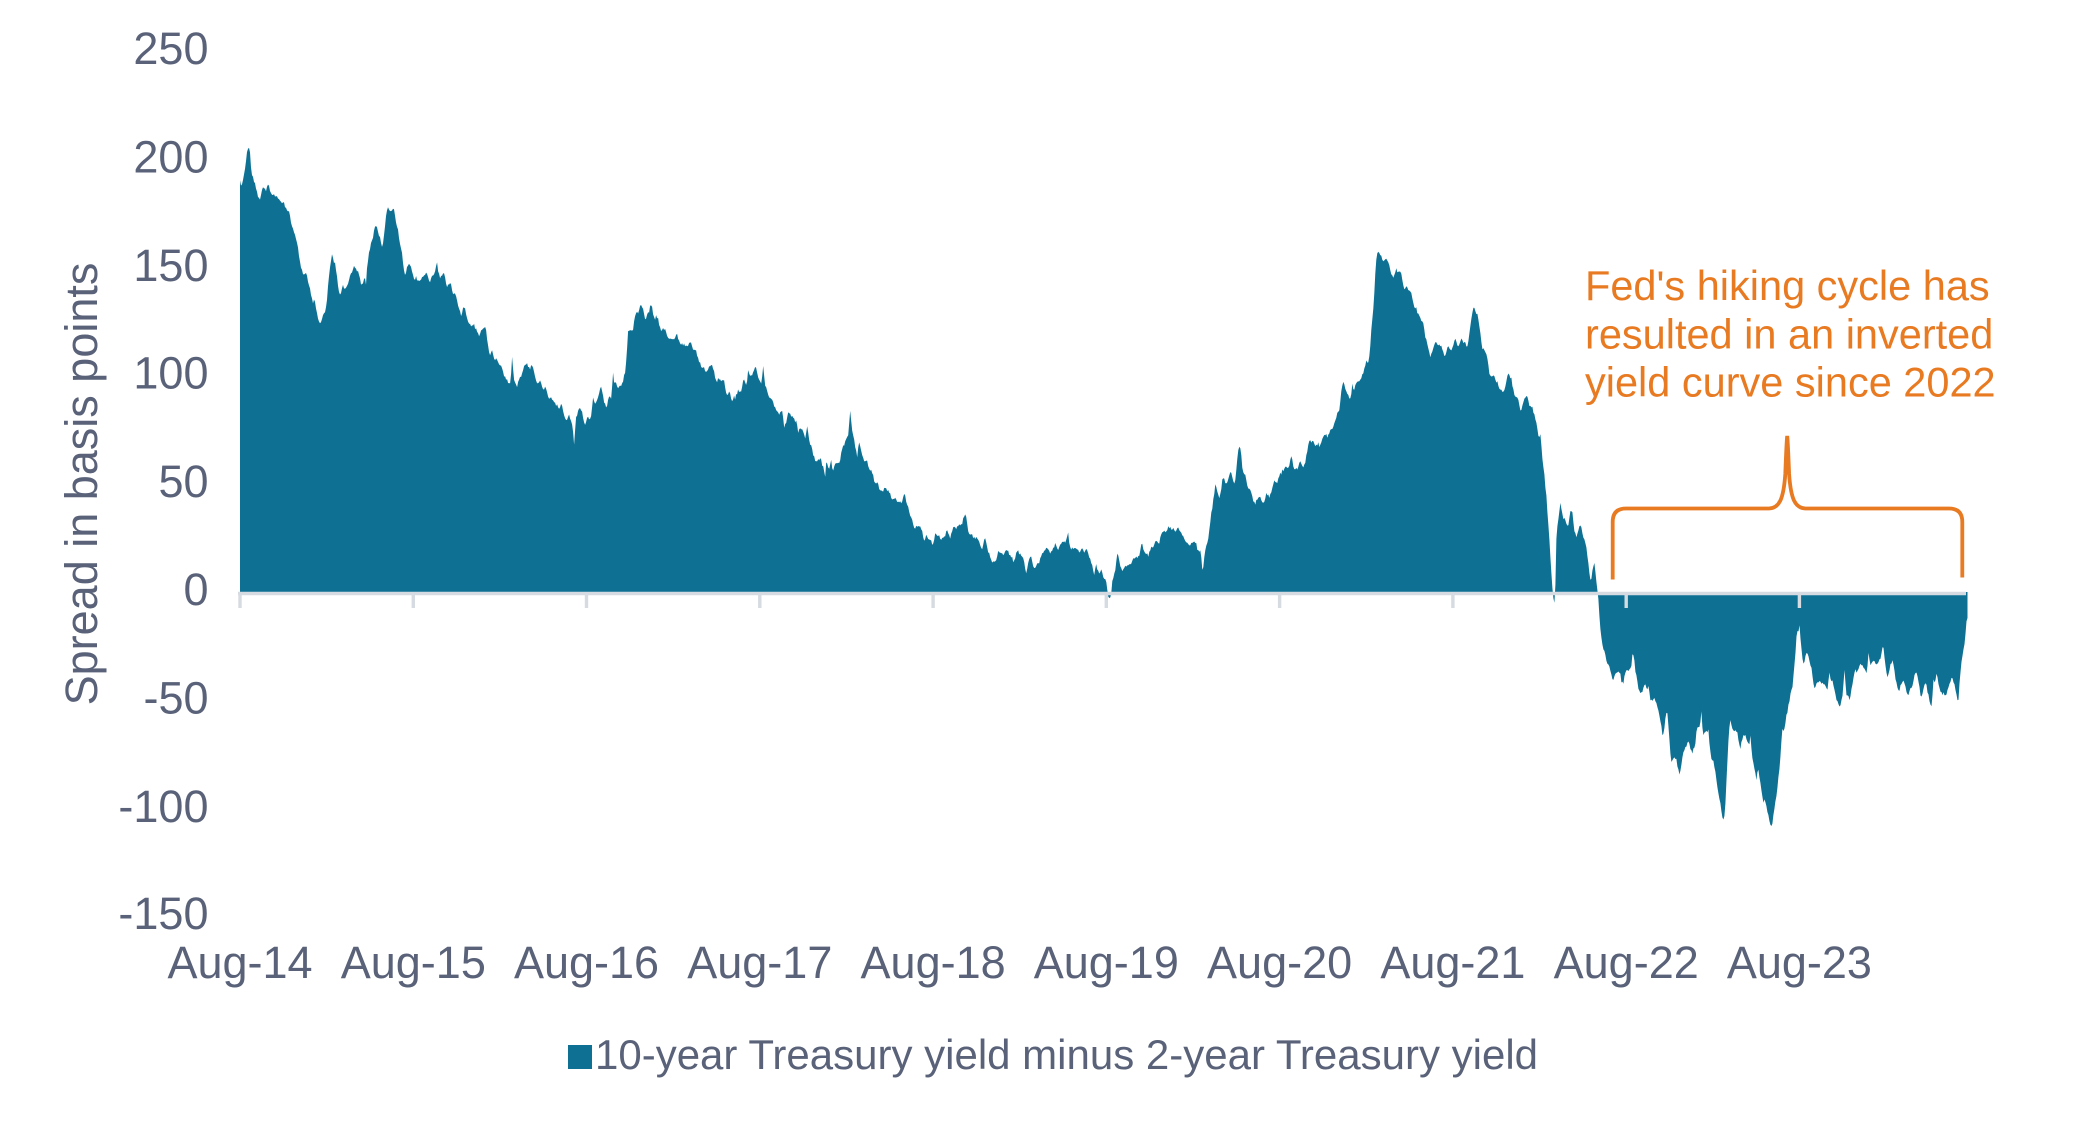 The height and width of the screenshot is (1121, 2083). What do you see at coordinates (170, 48) in the screenshot?
I see `svg-text: 250` at bounding box center [170, 48].